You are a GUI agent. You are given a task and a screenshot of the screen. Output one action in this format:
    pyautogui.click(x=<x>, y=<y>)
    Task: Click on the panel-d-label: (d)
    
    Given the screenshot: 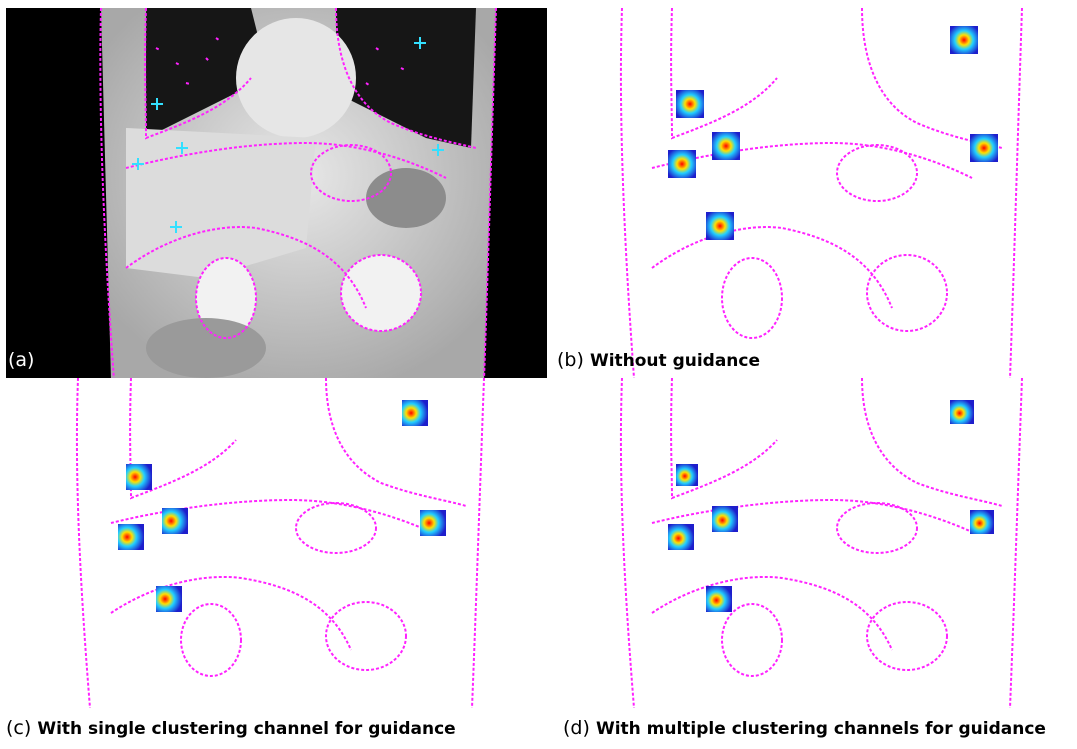 What is the action you would take?
    pyautogui.click(x=576, y=728)
    